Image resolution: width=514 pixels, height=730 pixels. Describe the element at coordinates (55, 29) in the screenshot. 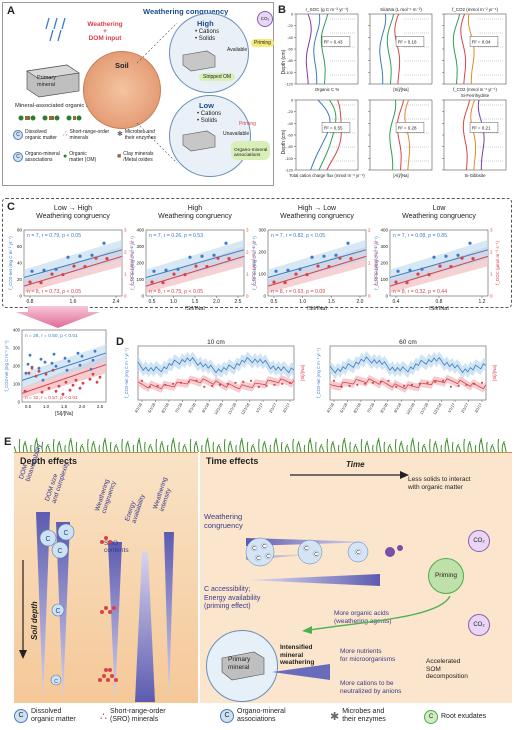

I see `rain-arrows-icon` at that location.